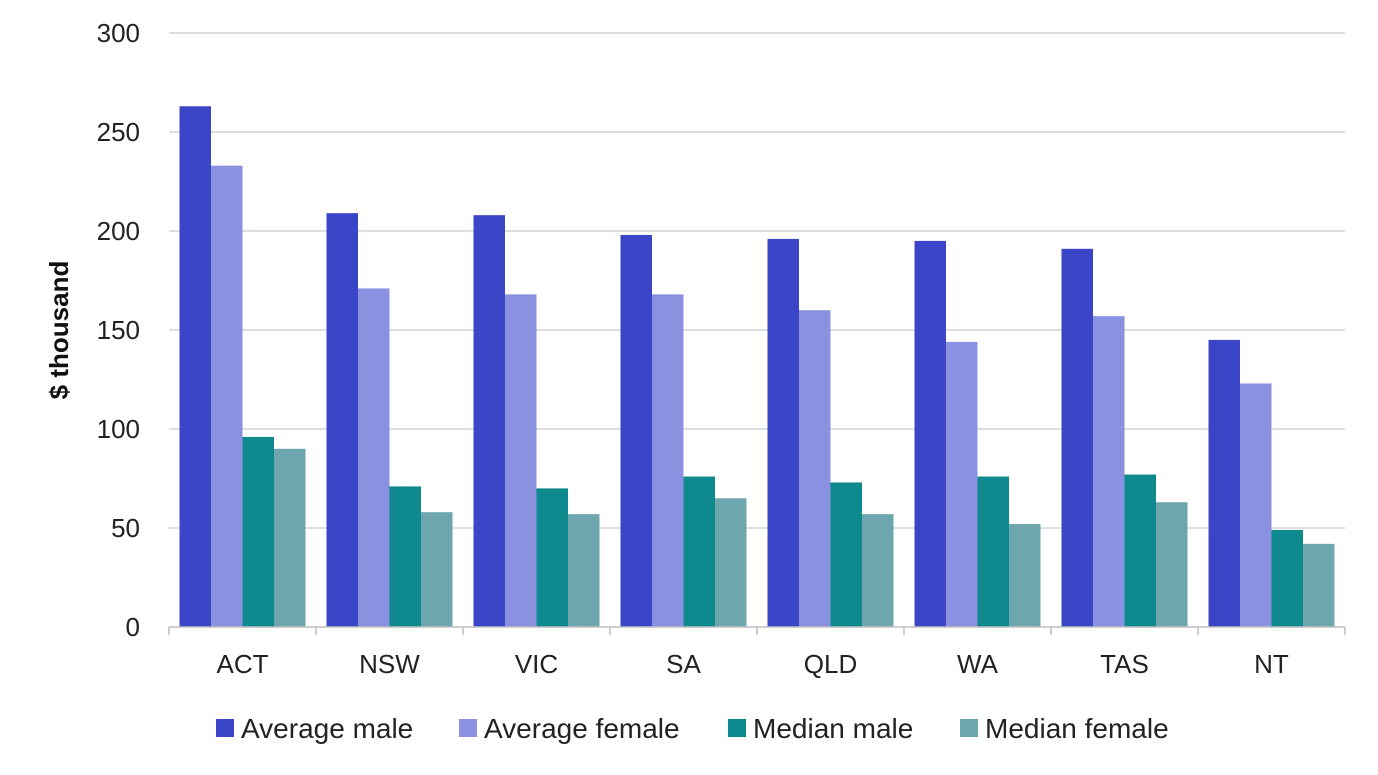 This screenshot has width=1378, height=775. I want to click on y-tick-label: 300, so click(118, 33).